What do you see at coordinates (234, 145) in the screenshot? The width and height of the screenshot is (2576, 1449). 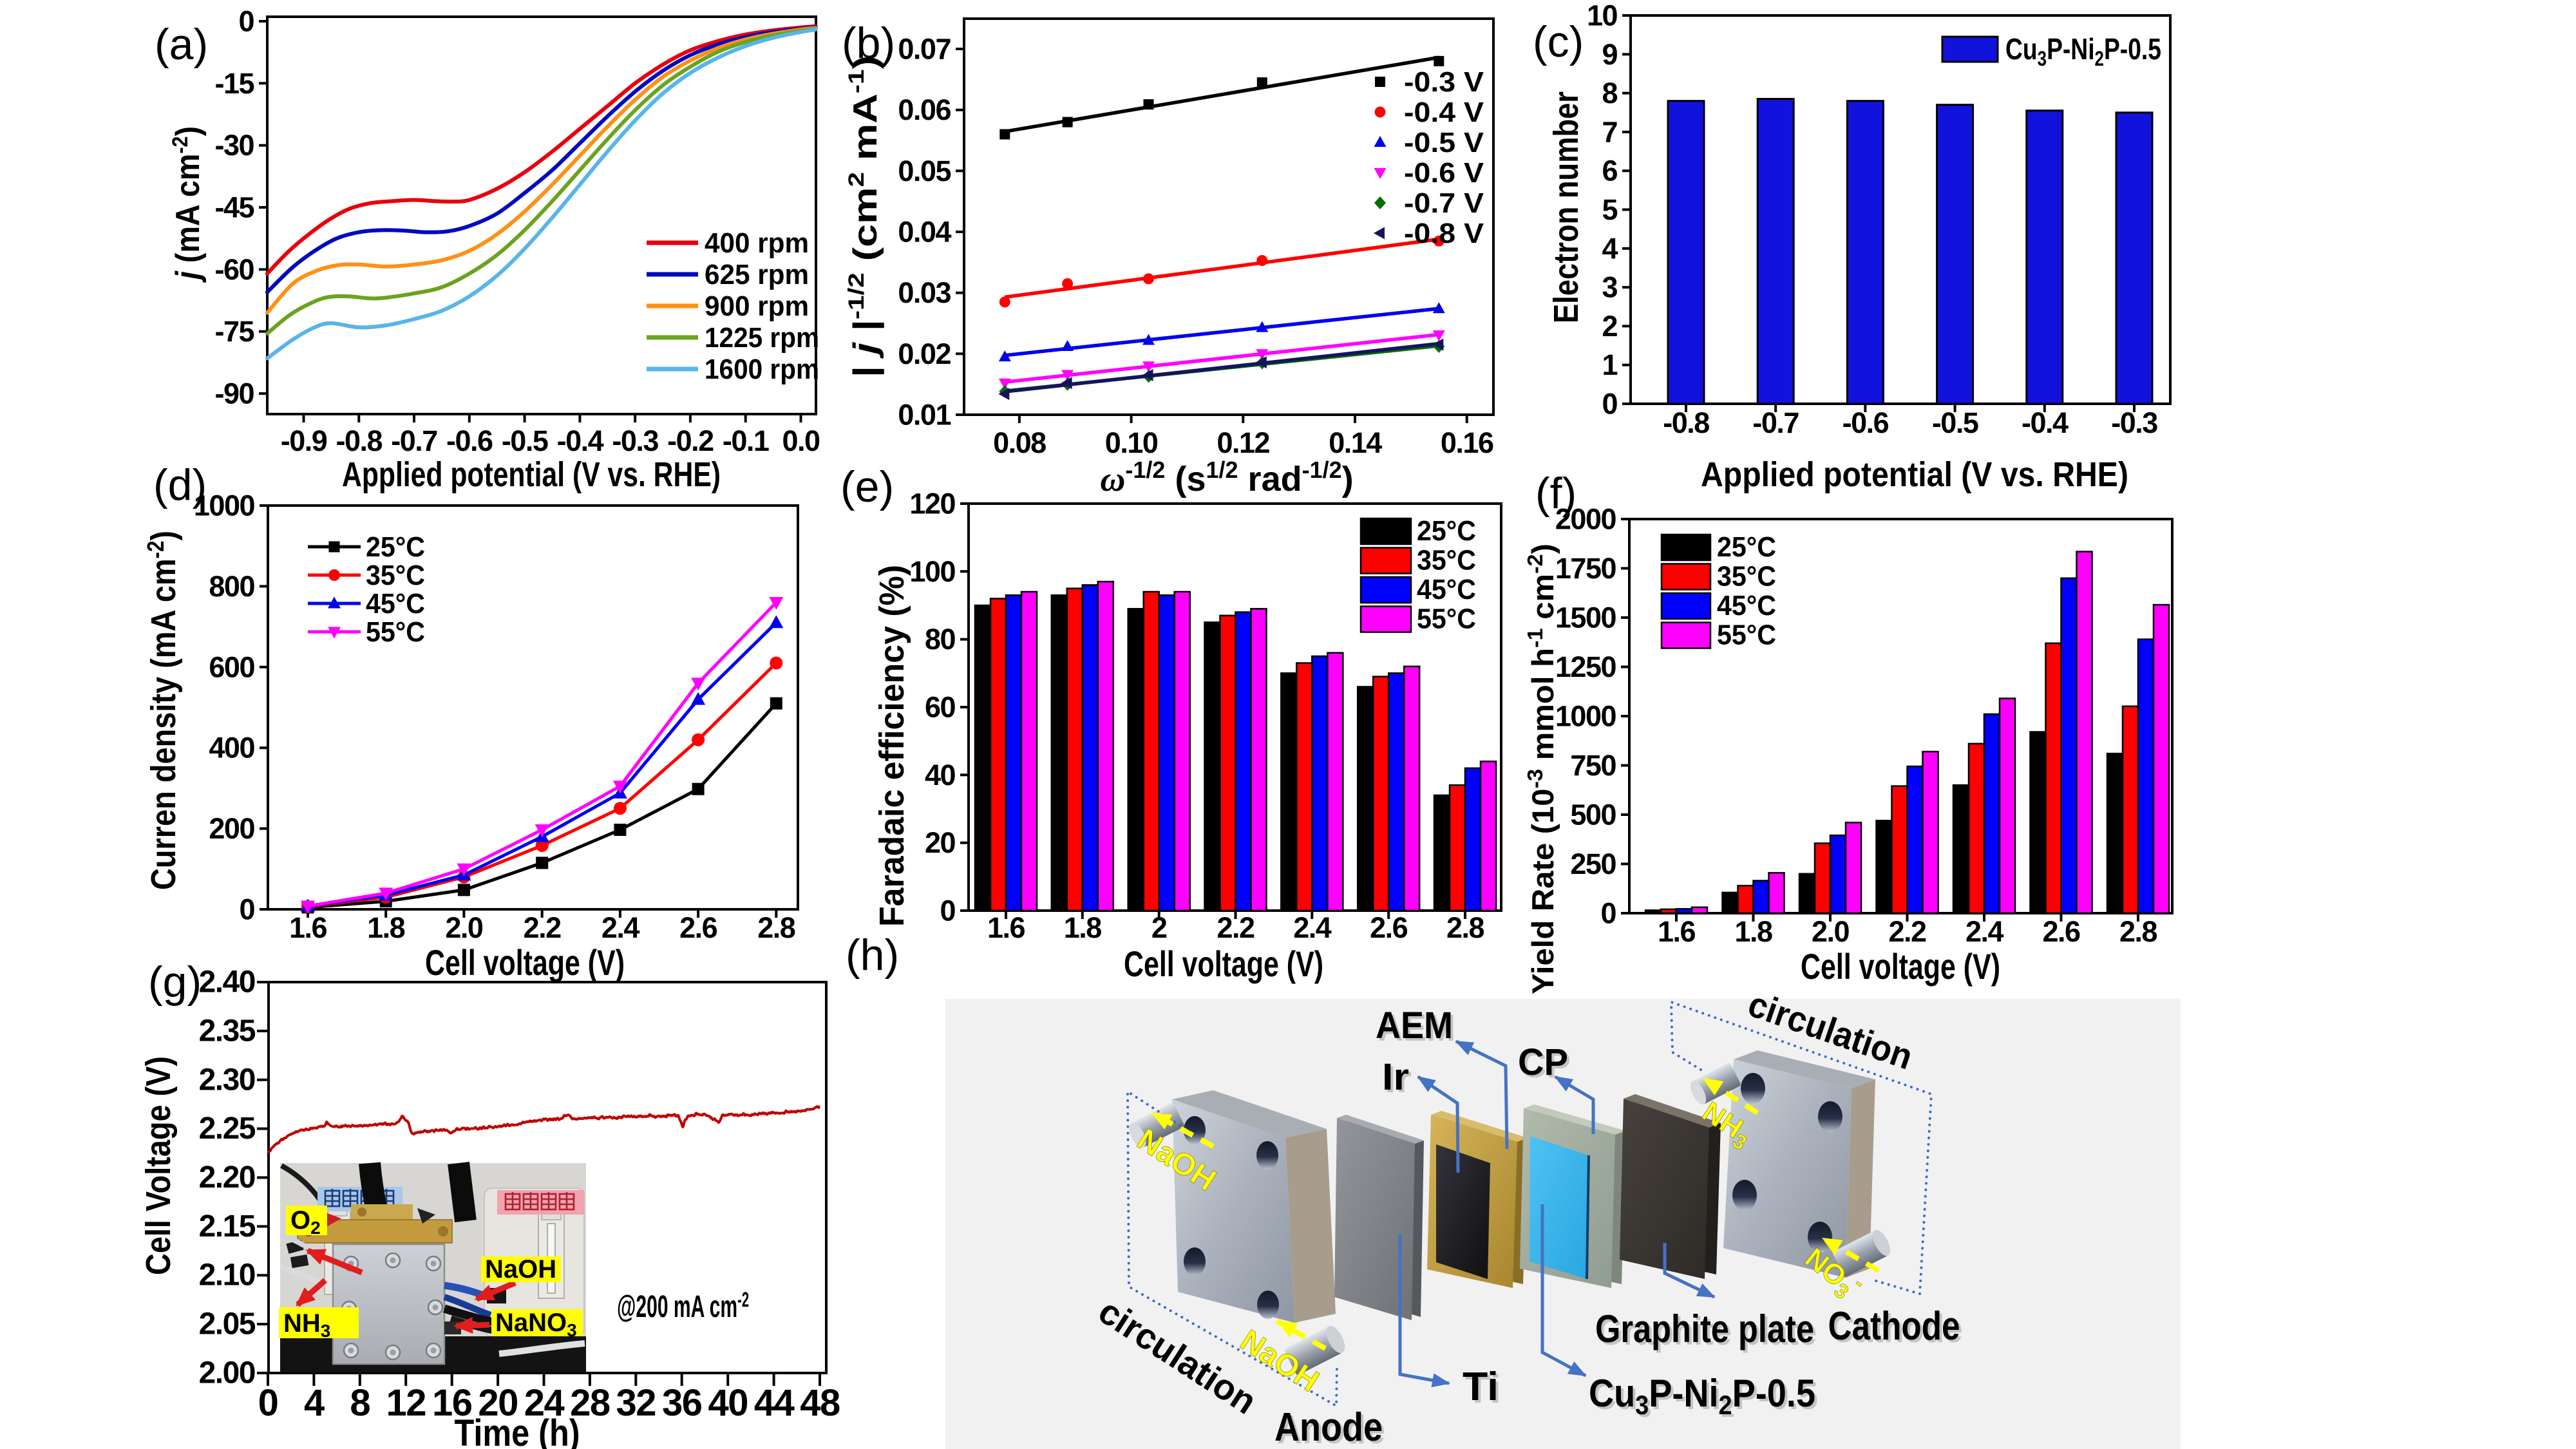 I see `svg-text: -30` at bounding box center [234, 145].